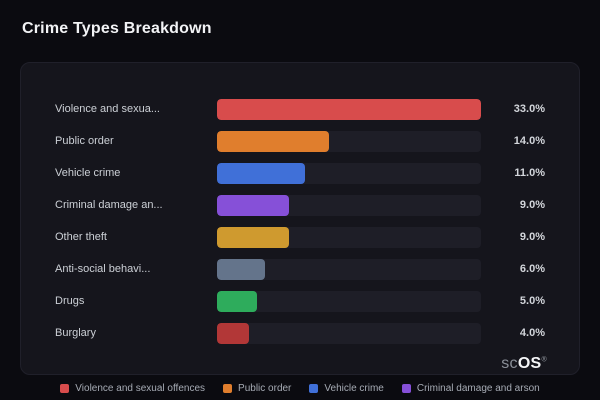  Describe the element at coordinates (81, 237) in the screenshot. I see `category-label: Other theft` at that location.